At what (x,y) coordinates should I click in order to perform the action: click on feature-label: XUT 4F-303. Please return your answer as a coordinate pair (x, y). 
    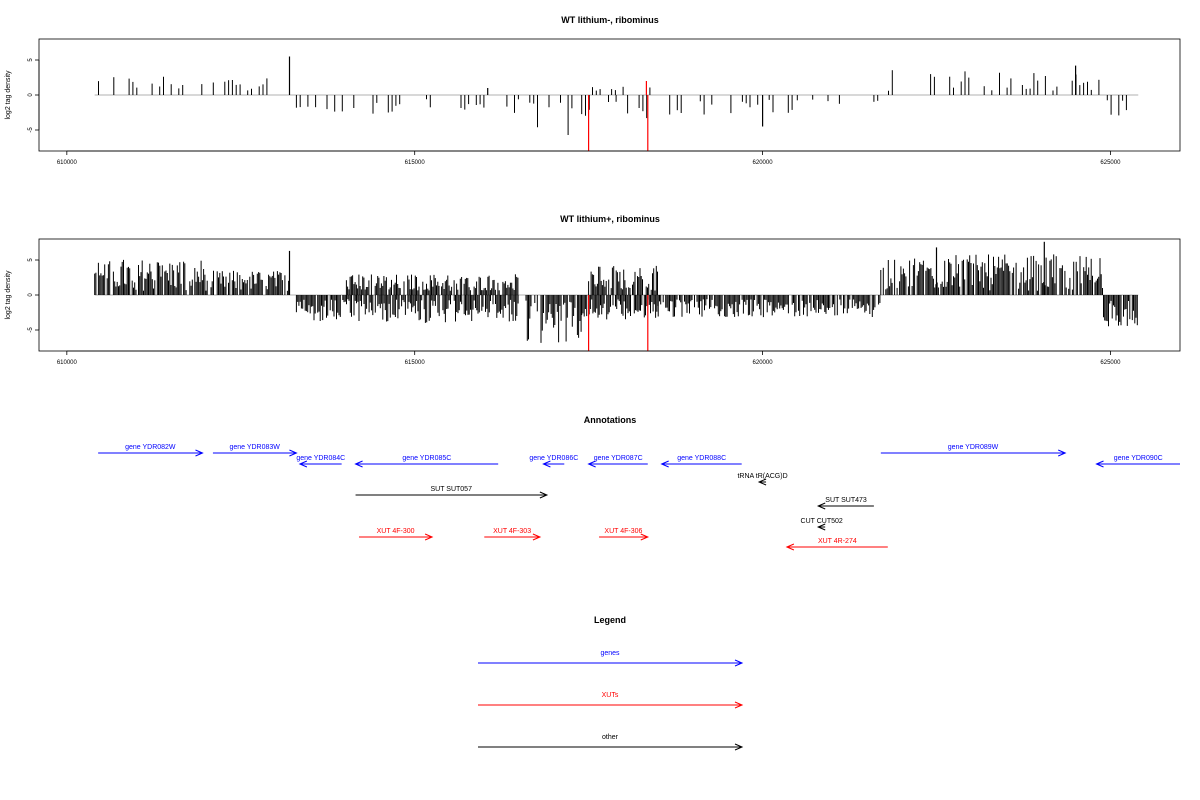
    Looking at the image, I should click on (512, 531).